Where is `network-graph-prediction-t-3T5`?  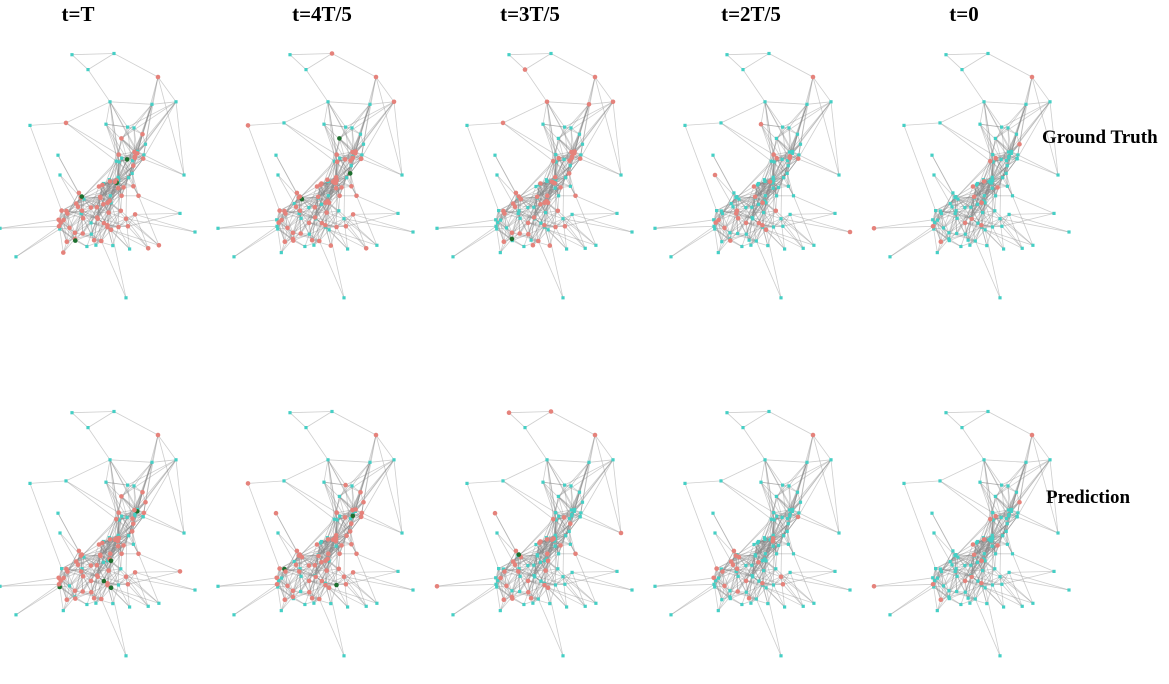
network-graph-prediction-t-3T5 is located at coordinates (537, 533).